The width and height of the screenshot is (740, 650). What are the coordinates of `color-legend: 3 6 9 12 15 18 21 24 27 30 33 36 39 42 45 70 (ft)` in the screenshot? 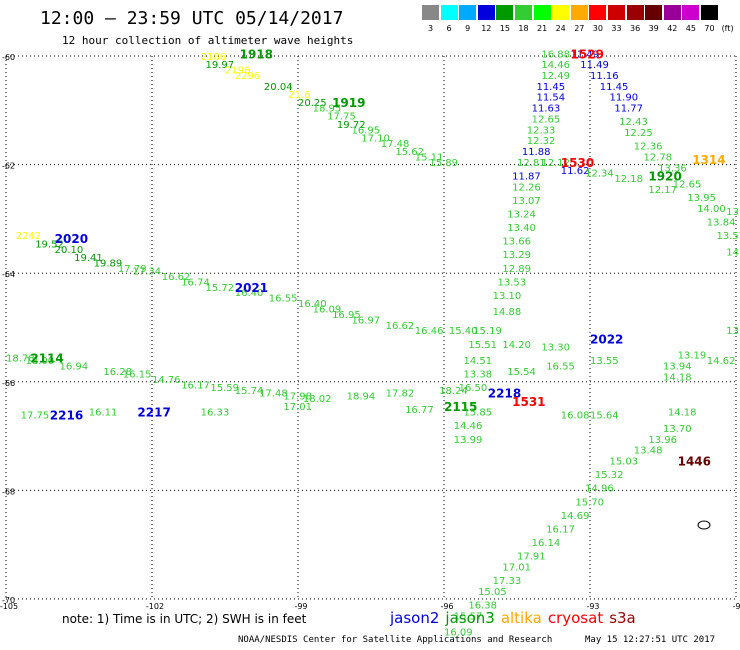 It's located at (578, 20).